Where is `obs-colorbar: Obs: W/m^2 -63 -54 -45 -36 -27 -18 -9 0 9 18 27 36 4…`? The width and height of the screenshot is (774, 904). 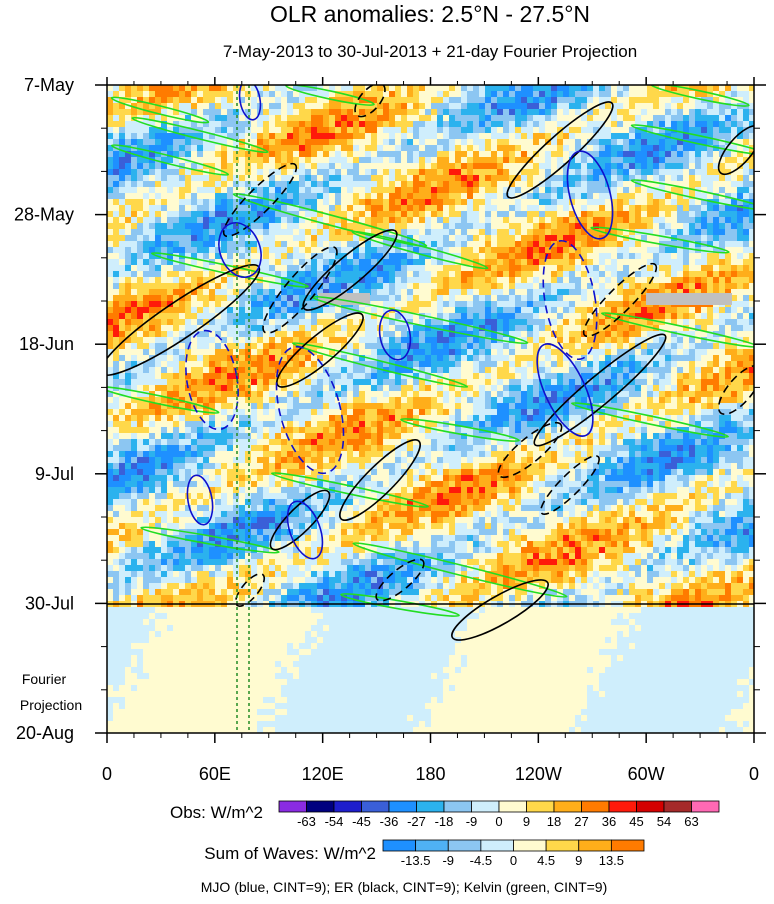 obs-colorbar: Obs: W/m^2 -63 -54 -45 -36 -27 -18 -9 0 9 18 27 36 4… is located at coordinates (444, 815).